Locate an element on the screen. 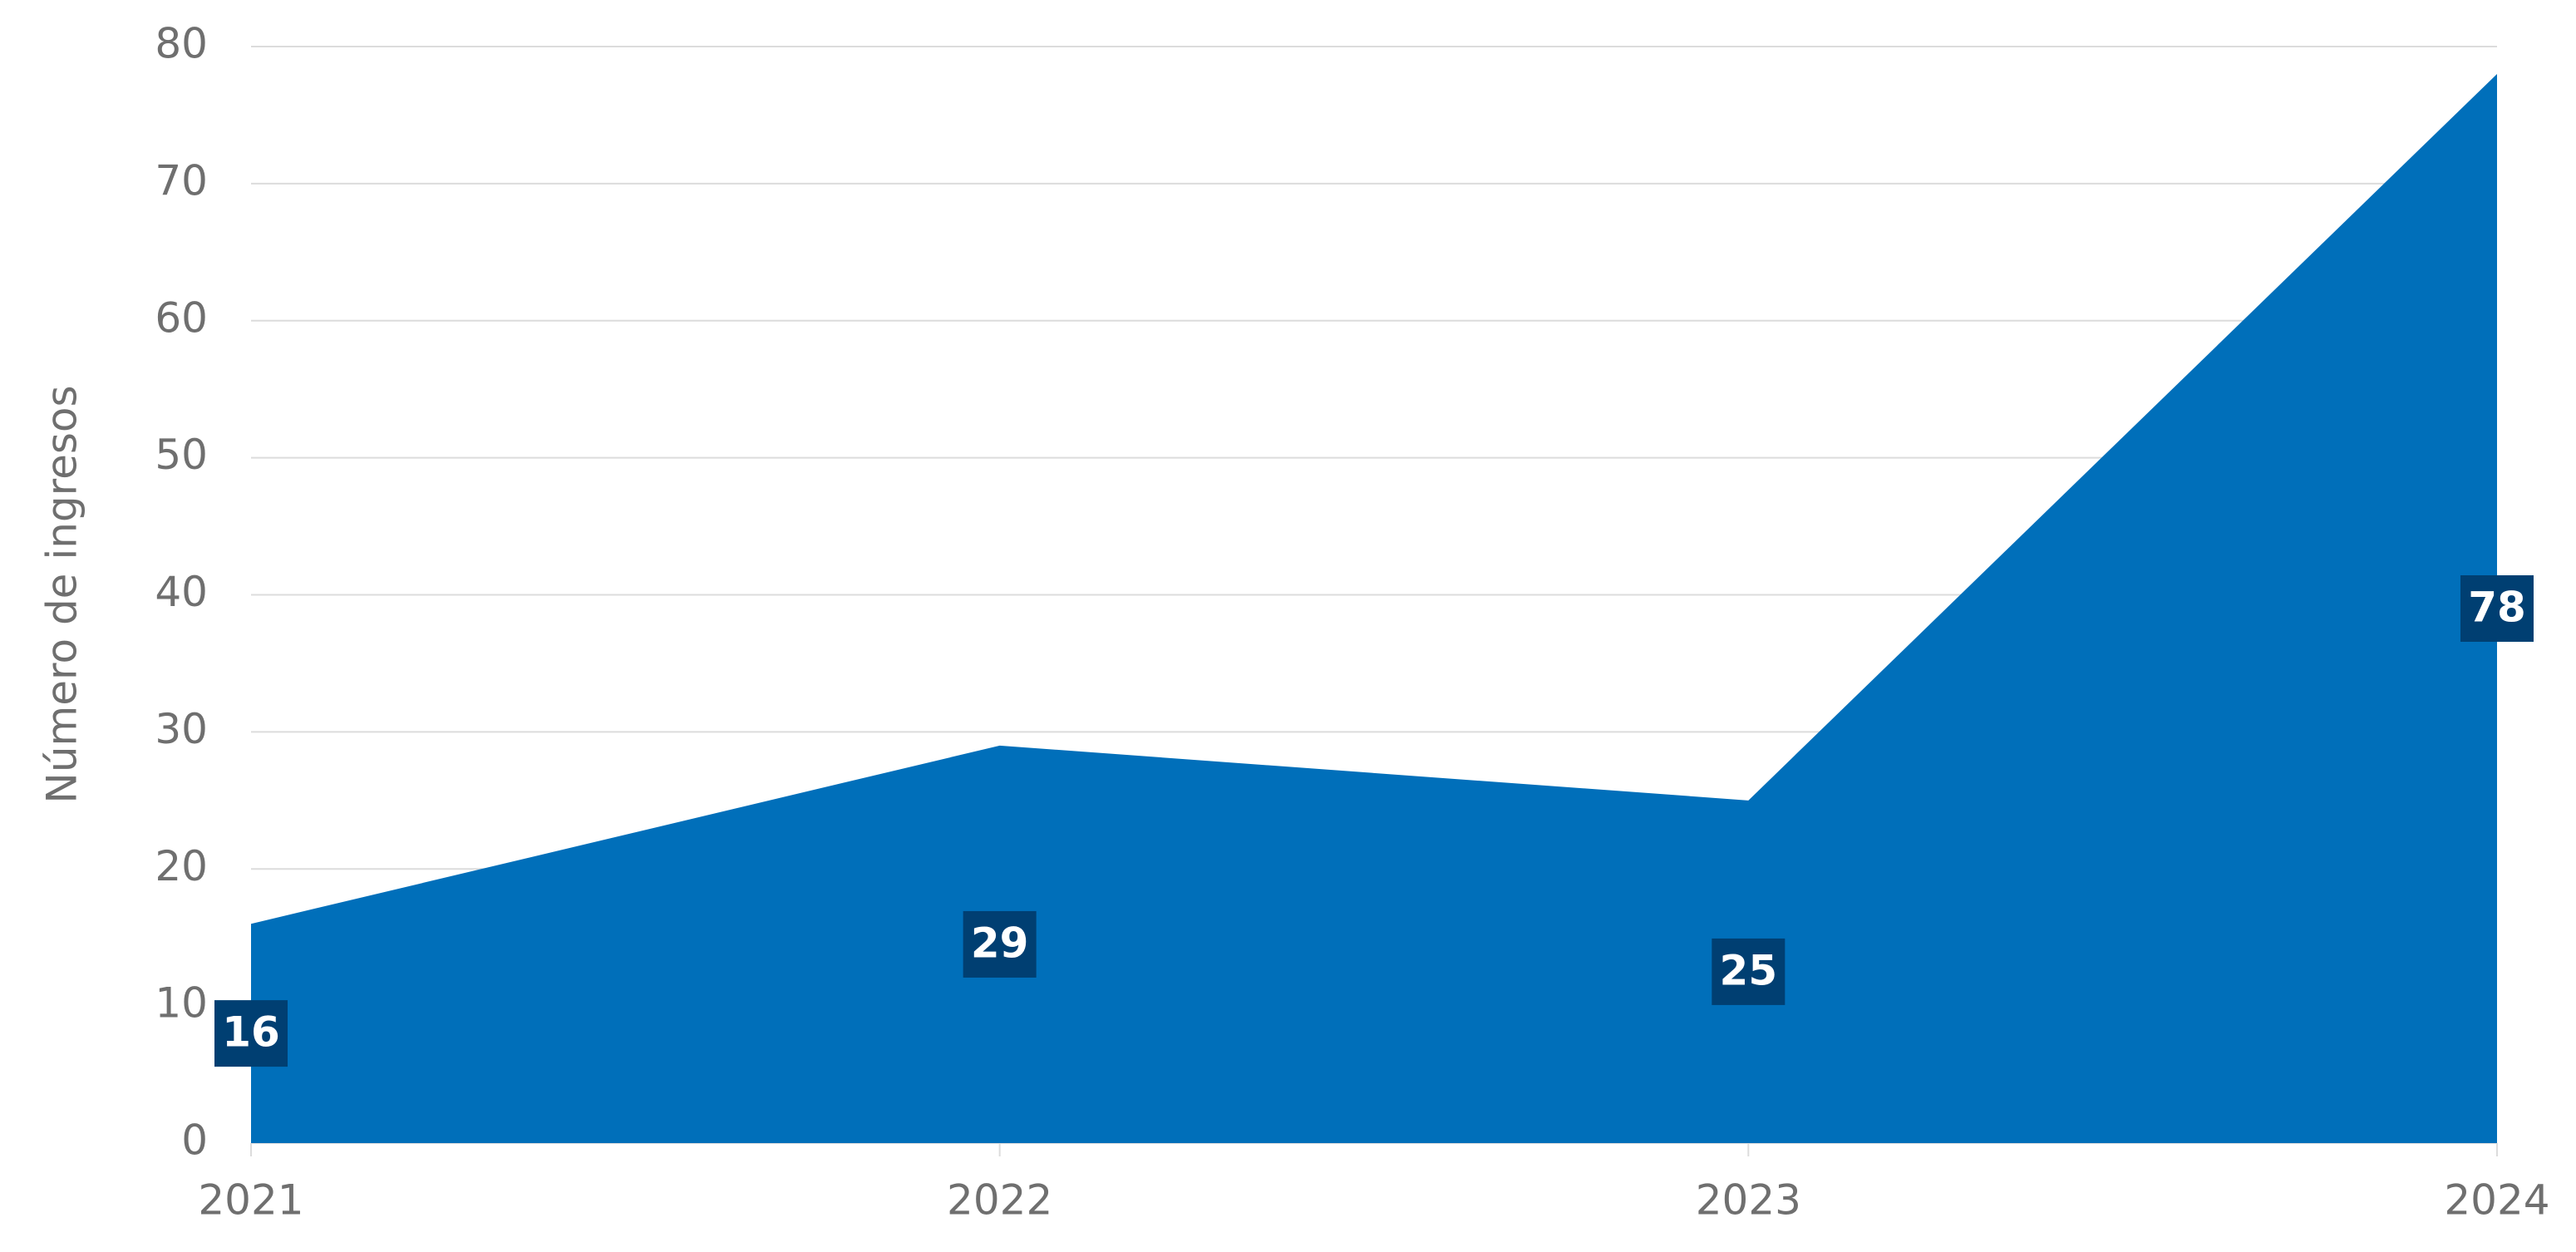 The height and width of the screenshot is (1252, 2576). y-tick-label: 40 is located at coordinates (181, 592).